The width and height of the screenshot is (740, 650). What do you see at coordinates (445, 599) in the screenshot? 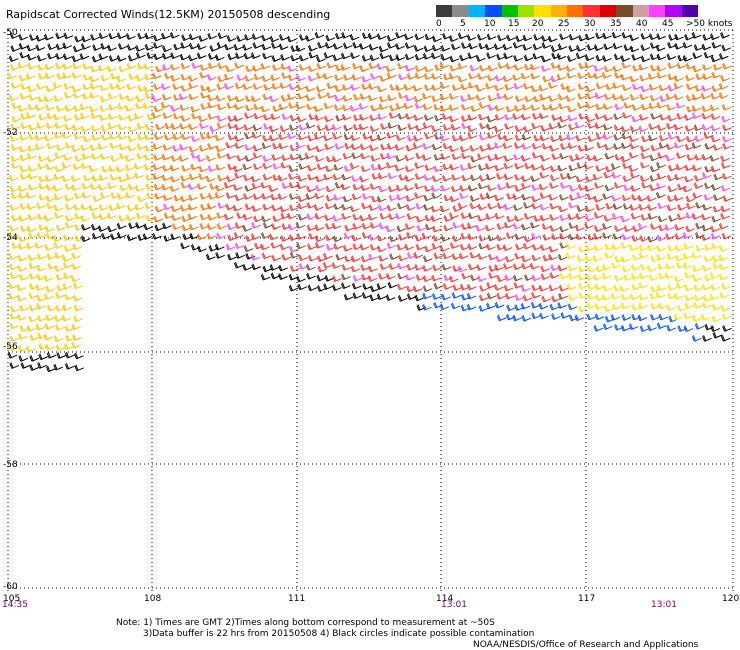
I see `lon-label-114: 114` at bounding box center [445, 599].